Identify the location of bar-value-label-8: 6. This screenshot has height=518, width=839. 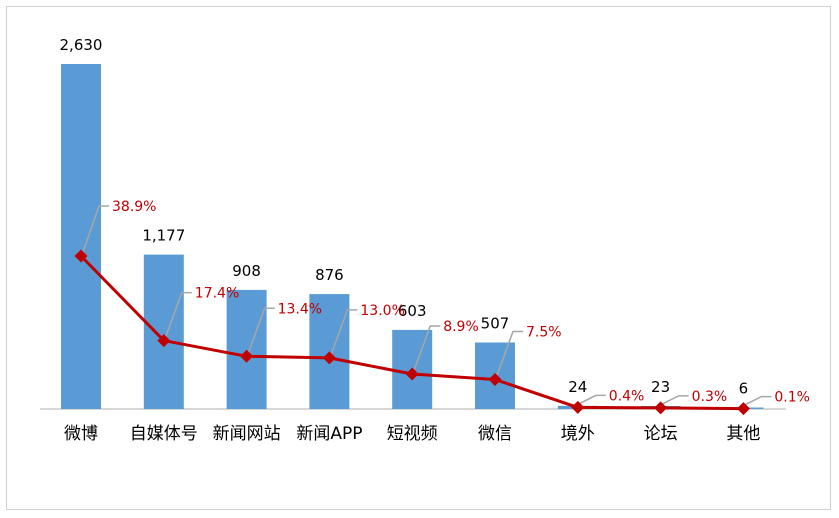
(744, 389).